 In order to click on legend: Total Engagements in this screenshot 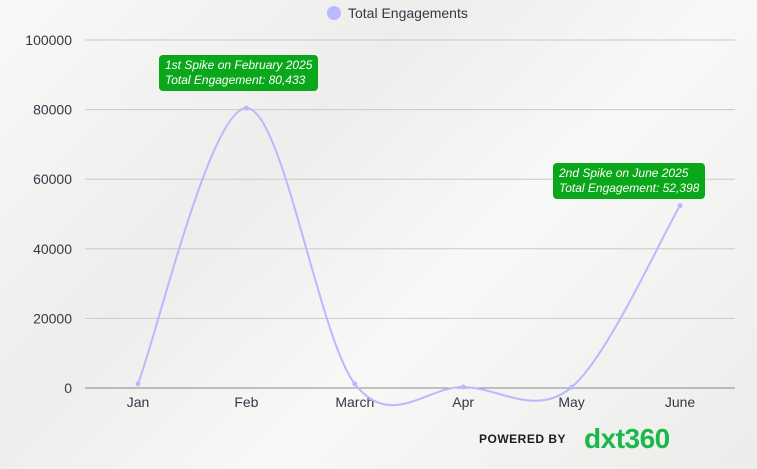, I will do `click(397, 13)`.